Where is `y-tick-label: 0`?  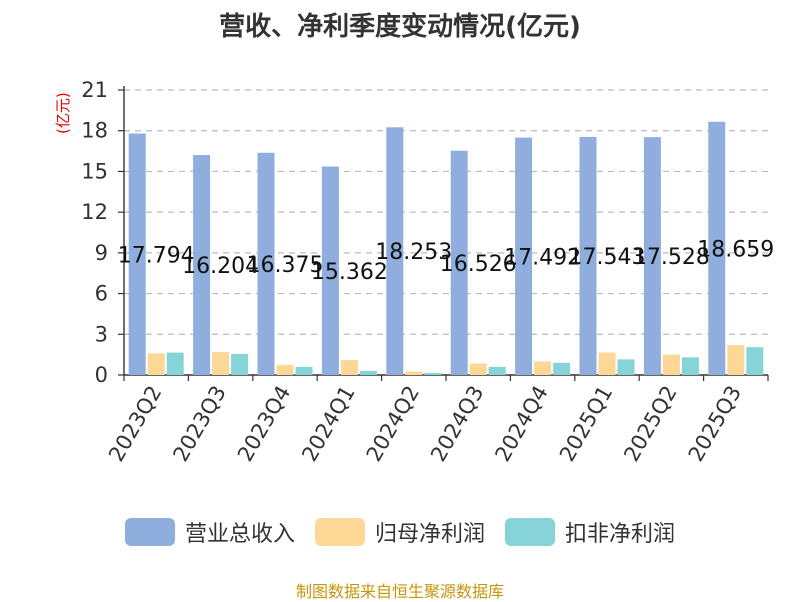 y-tick-label: 0 is located at coordinates (101, 375).